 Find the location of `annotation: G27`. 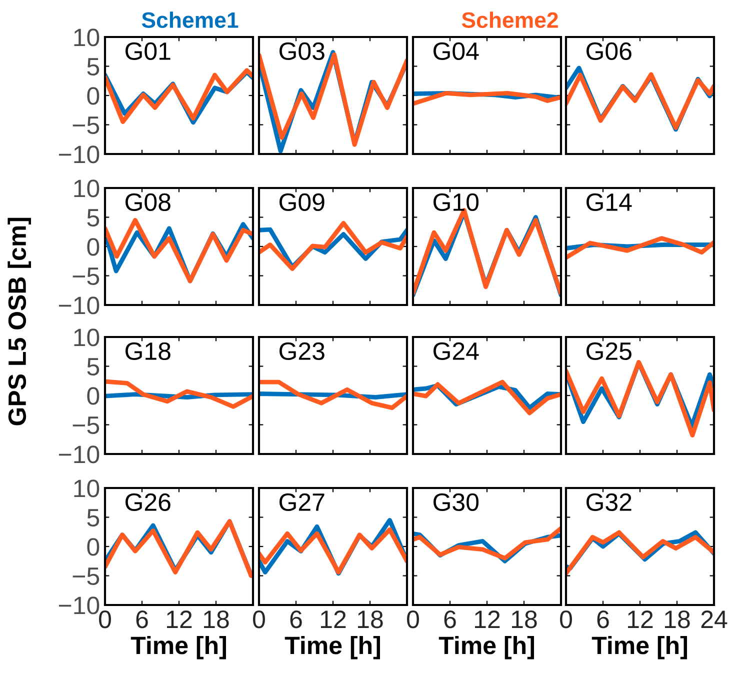

annotation: G27 is located at coordinates (302, 502).